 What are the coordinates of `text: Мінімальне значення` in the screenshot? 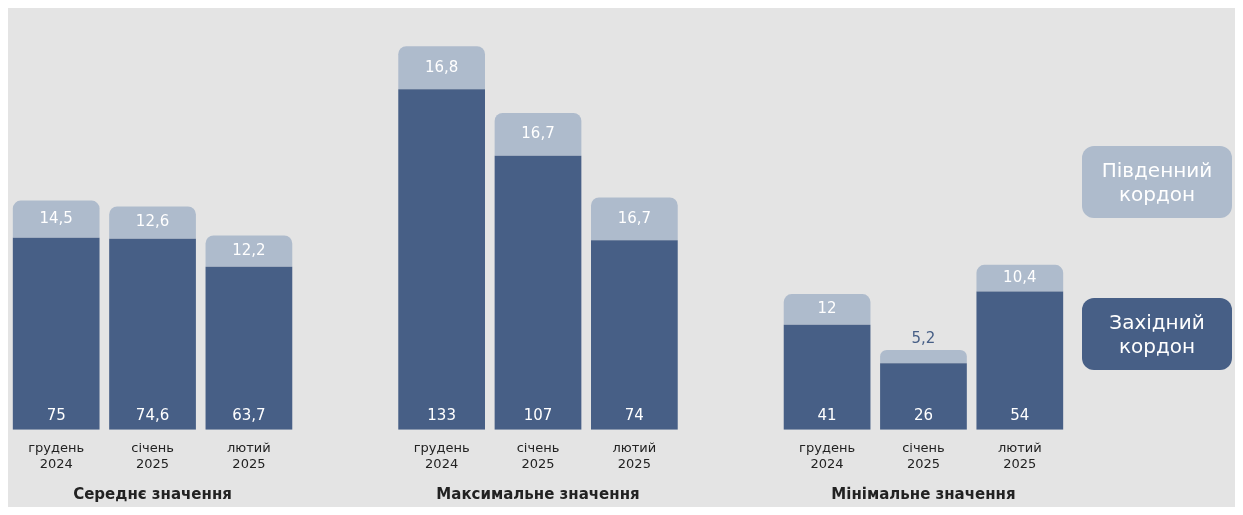 It's located at (923, 494).